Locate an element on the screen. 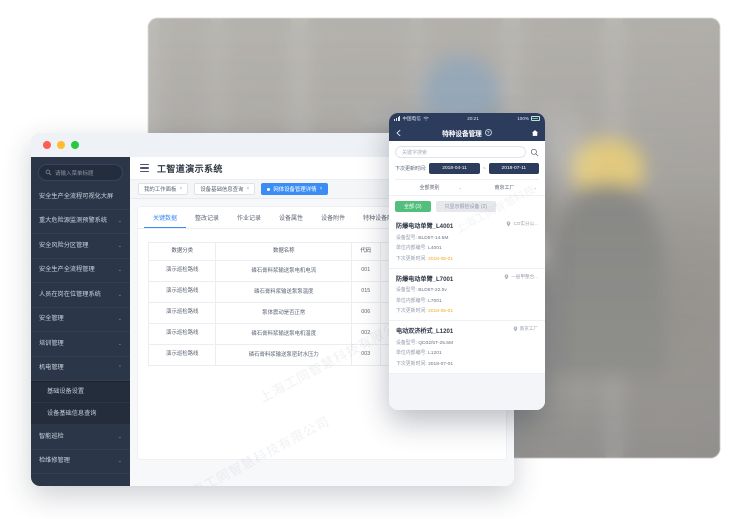  maximize-icon is located at coordinates (75, 145).